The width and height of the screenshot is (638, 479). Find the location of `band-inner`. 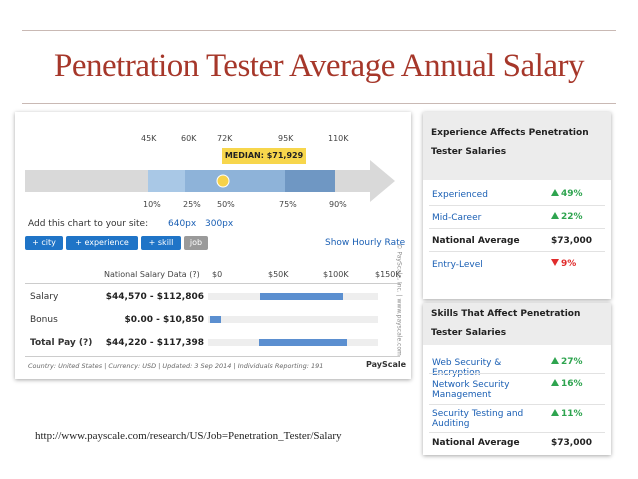

band-inner is located at coordinates (235, 181).